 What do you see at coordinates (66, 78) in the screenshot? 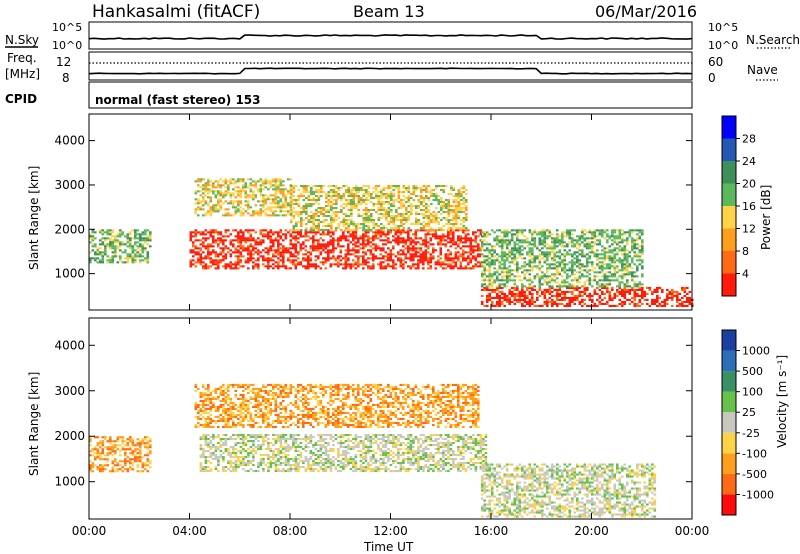
I see `freq-tick-bottom: 8` at bounding box center [66, 78].